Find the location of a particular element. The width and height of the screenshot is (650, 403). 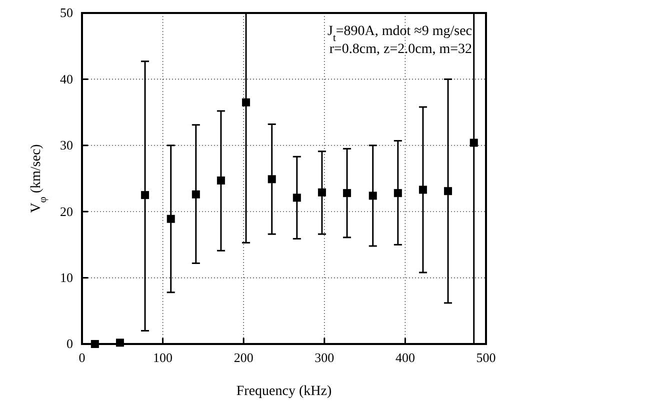

y-tick-label: 50 is located at coordinates (66, 12).